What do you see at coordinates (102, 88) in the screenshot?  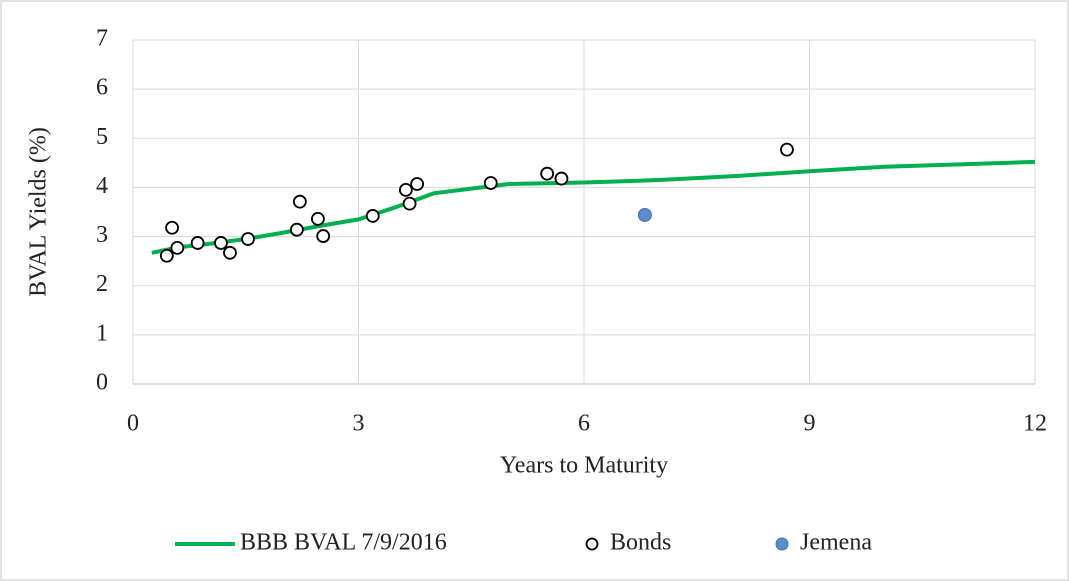 I see `y-tick-label: 6` at bounding box center [102, 88].